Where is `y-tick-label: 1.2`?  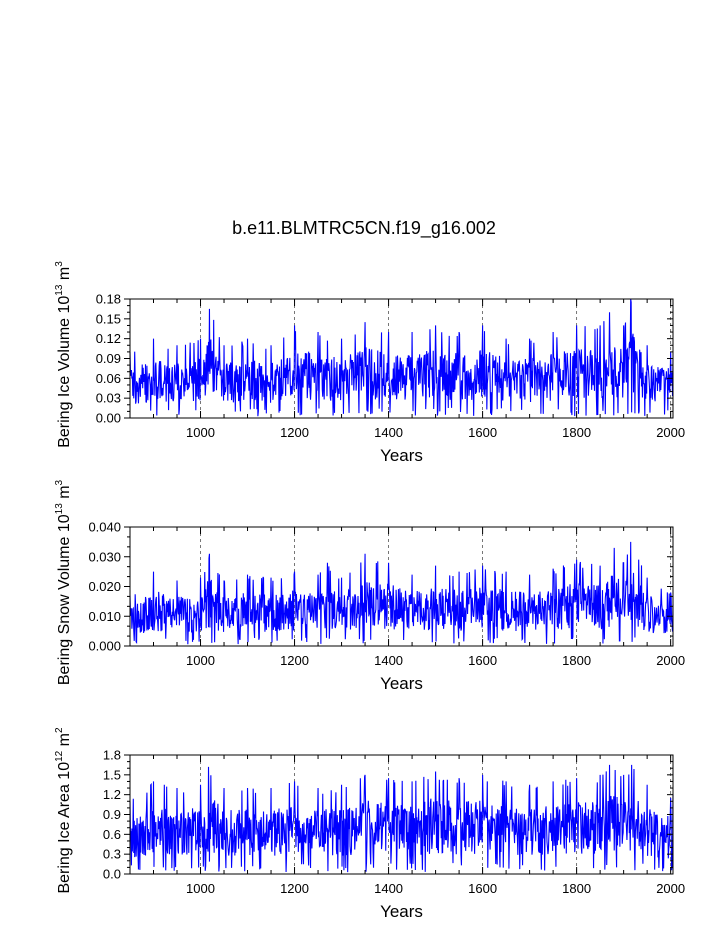 y-tick-label: 1.2 is located at coordinates (112, 794).